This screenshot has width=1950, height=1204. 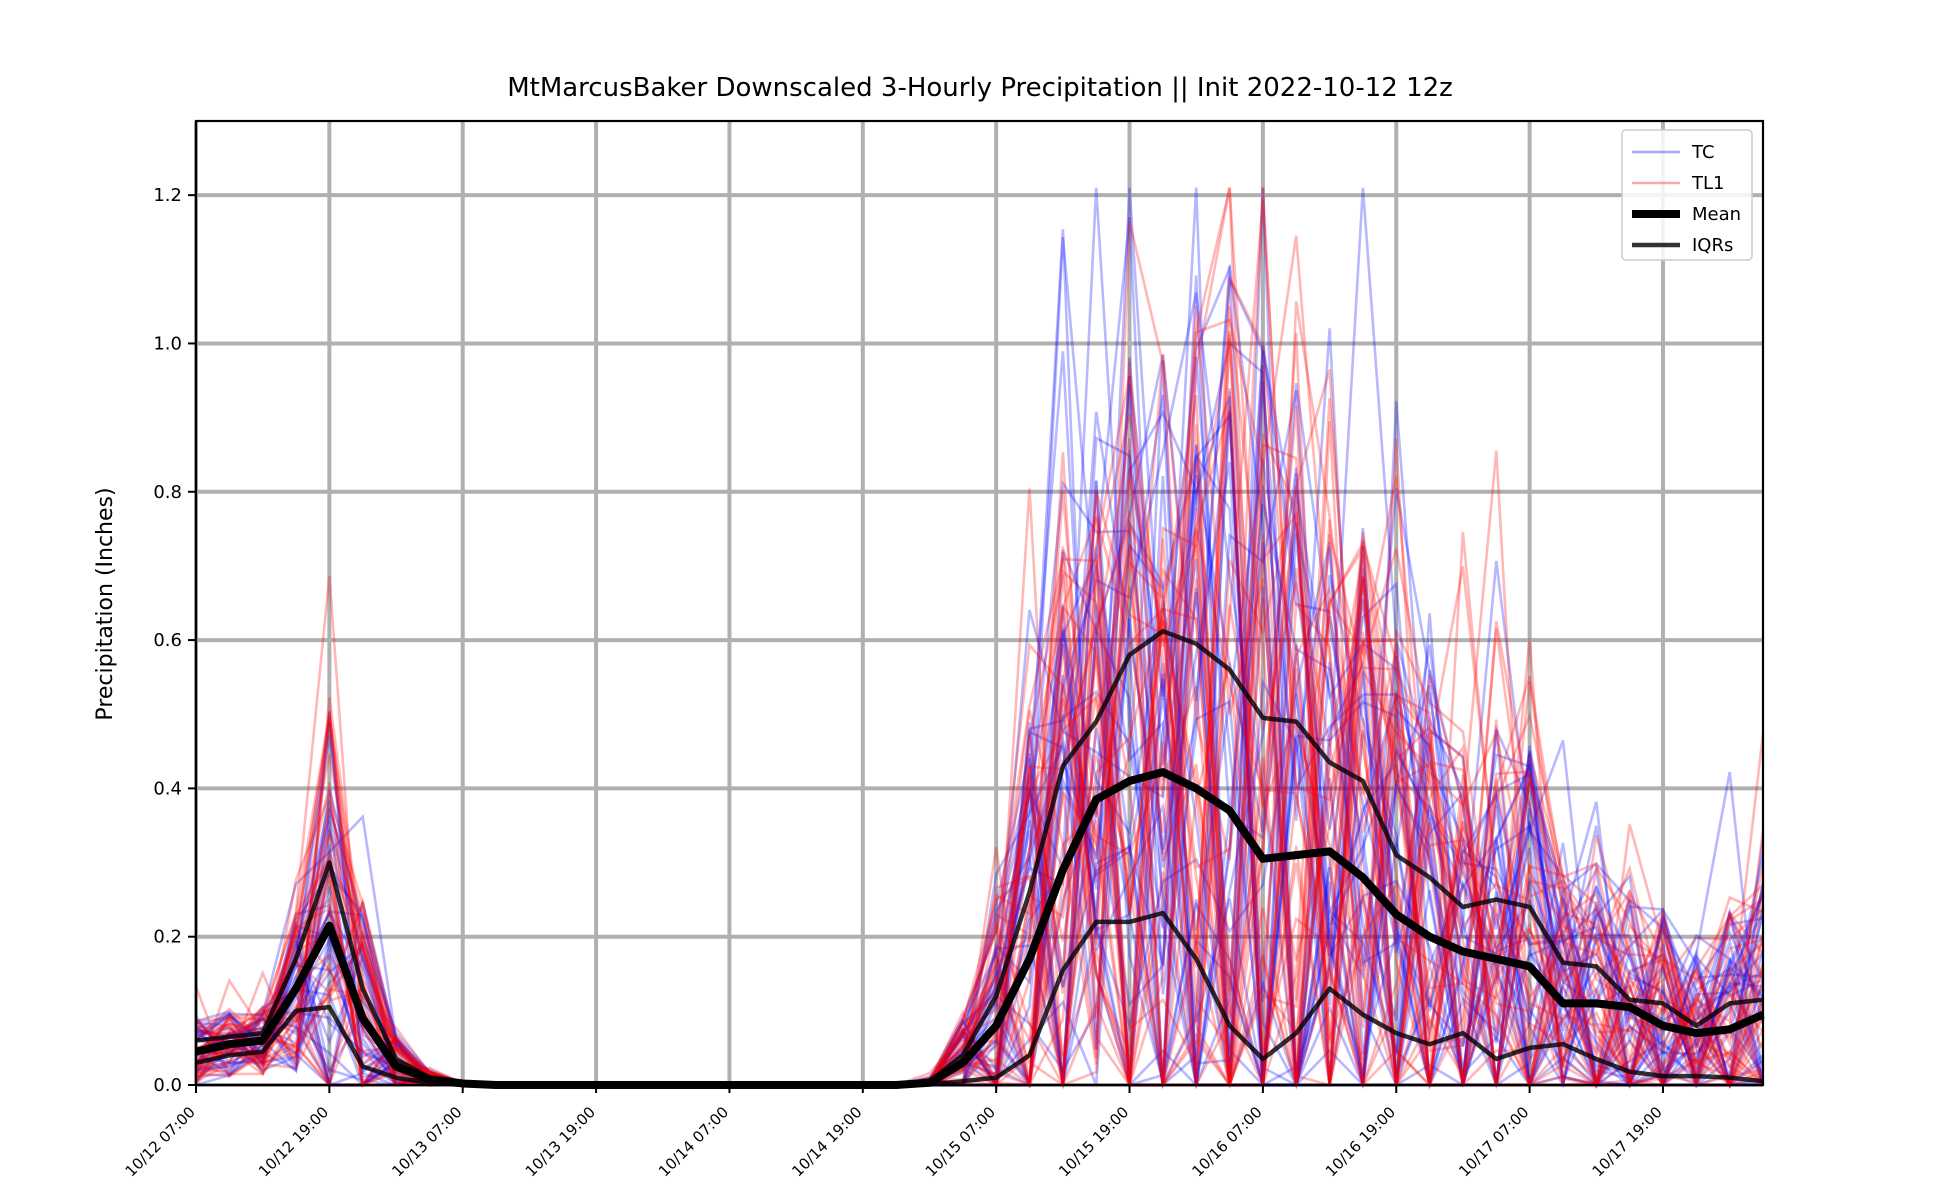 What do you see at coordinates (167, 195) in the screenshot?
I see `y-tick-label: 1.2` at bounding box center [167, 195].